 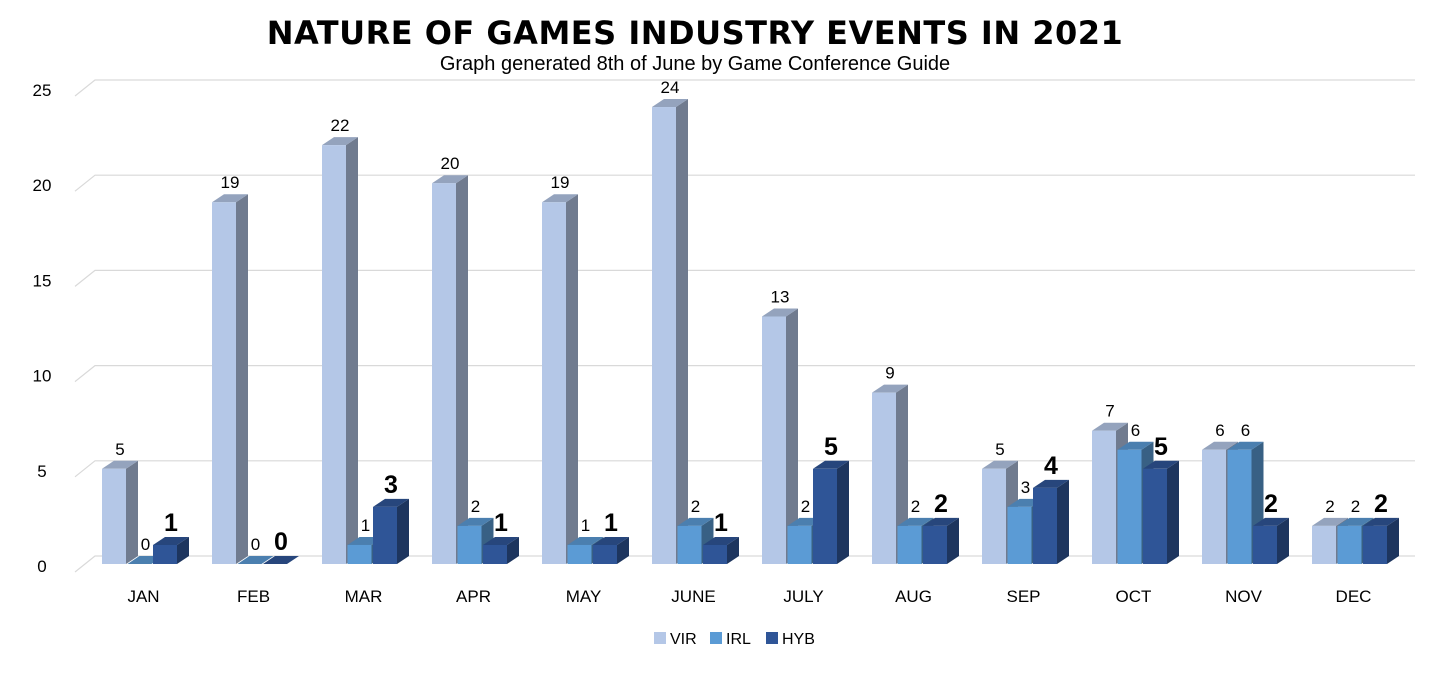 What do you see at coordinates (1329, 506) in the screenshot?
I see `data-label-vir-dec: 2` at bounding box center [1329, 506].